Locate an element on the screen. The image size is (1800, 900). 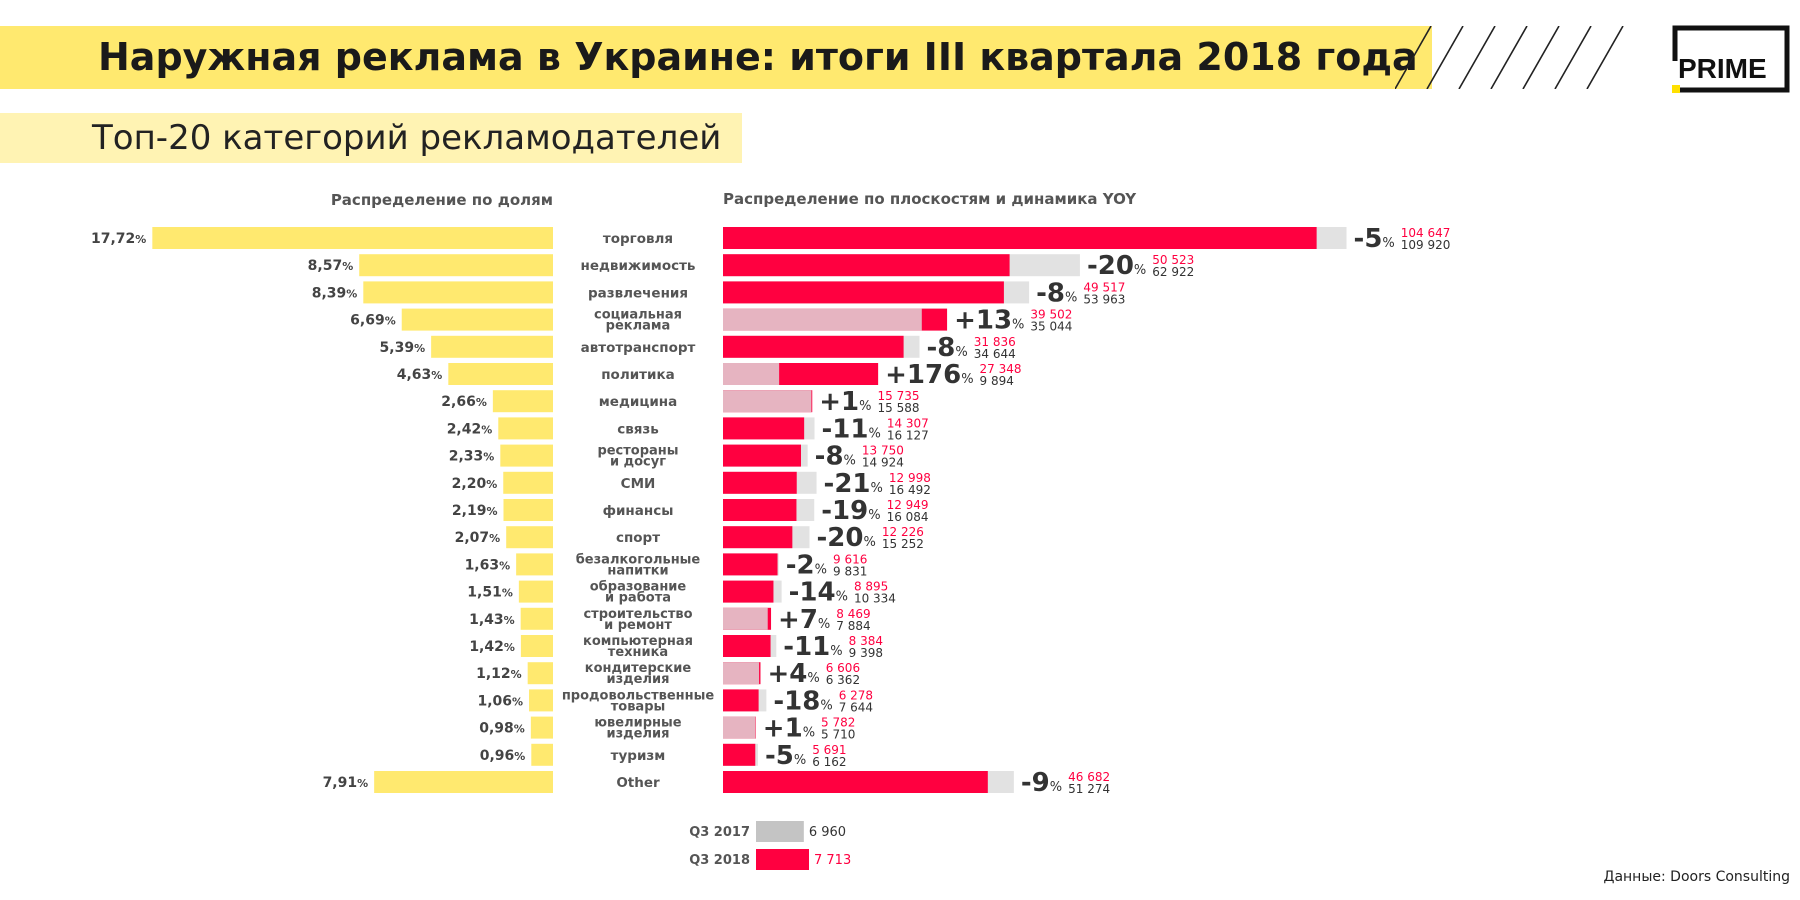
share-value-label: 0,98% is located at coordinates (502, 729).